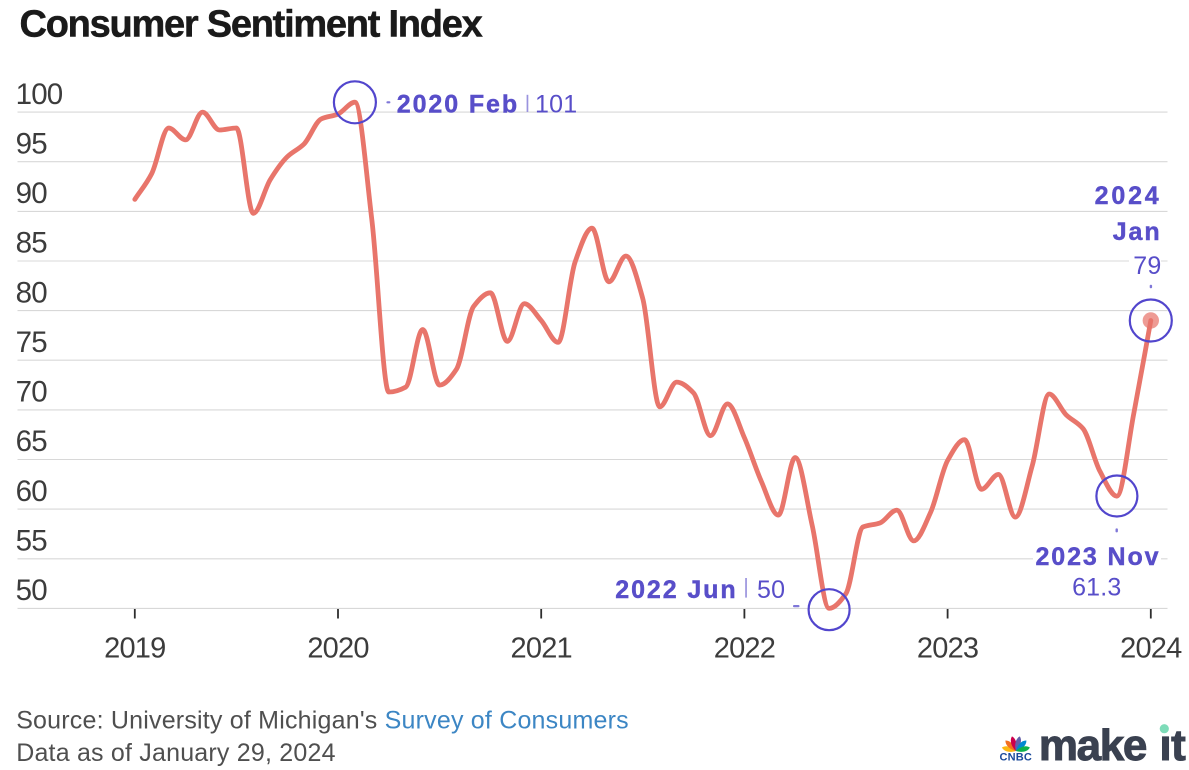 The image size is (1189, 770). I want to click on svg-text: 2023, so click(947, 649).